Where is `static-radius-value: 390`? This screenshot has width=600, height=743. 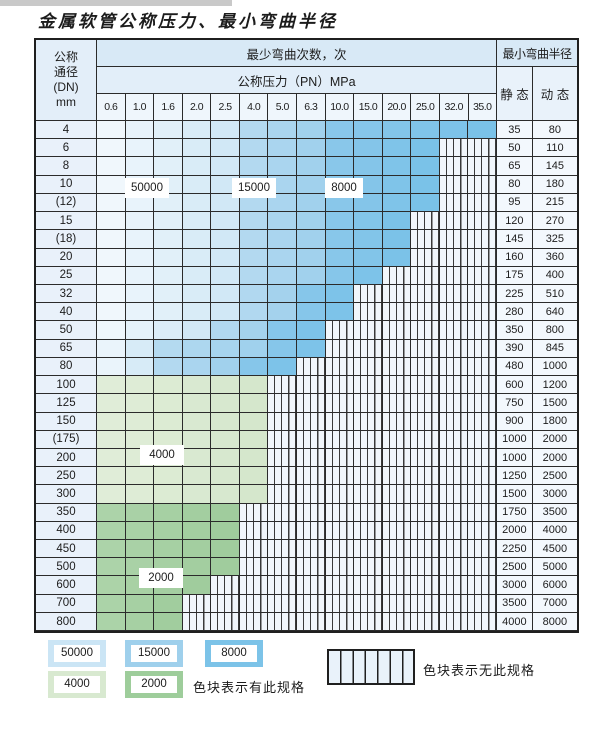 static-radius-value: 390 is located at coordinates (514, 348).